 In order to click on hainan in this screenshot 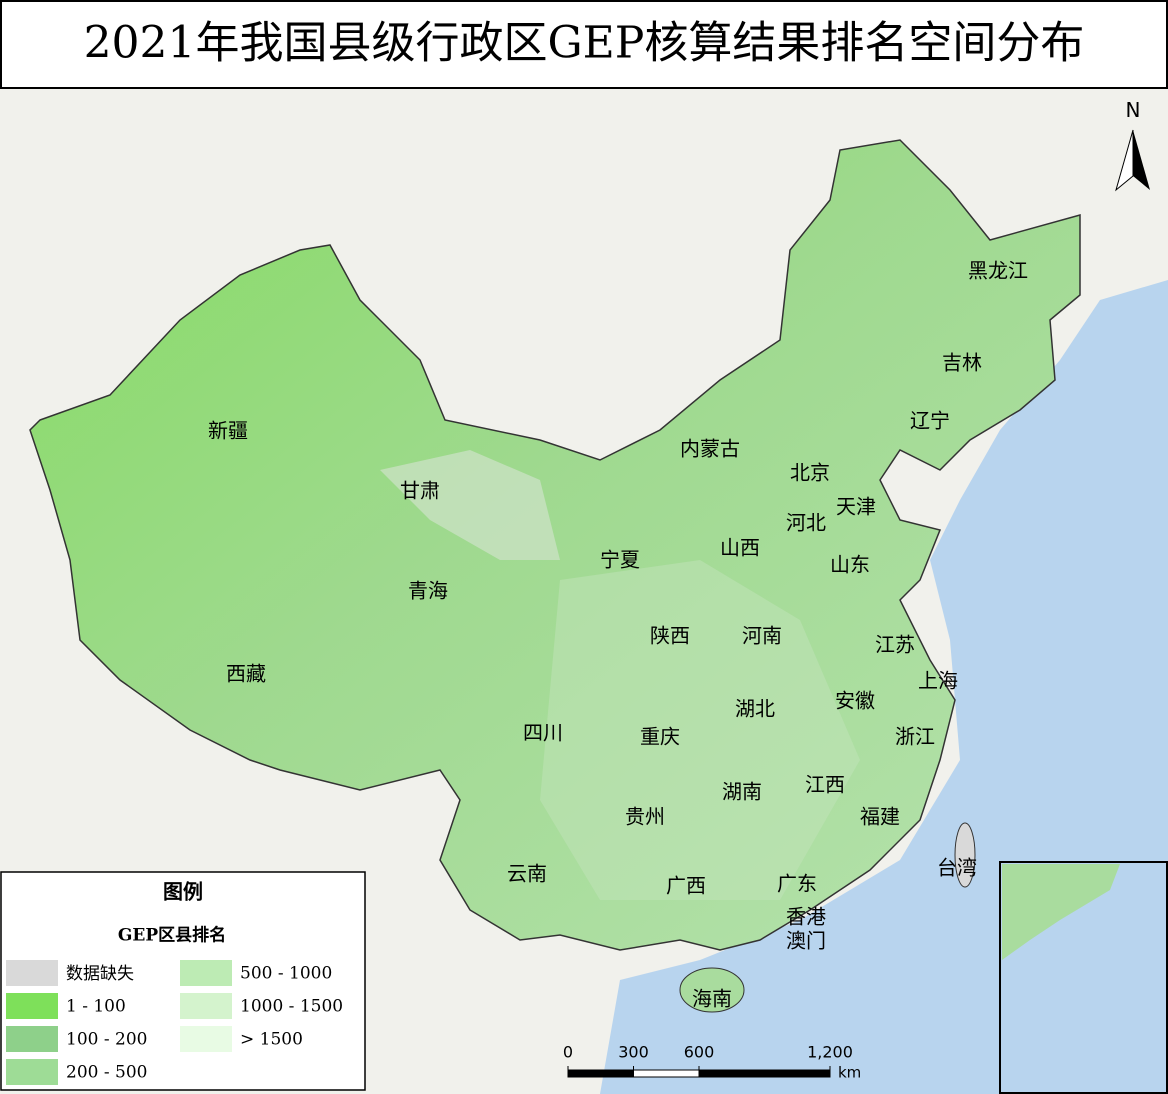, I will do `click(712, 990)`.